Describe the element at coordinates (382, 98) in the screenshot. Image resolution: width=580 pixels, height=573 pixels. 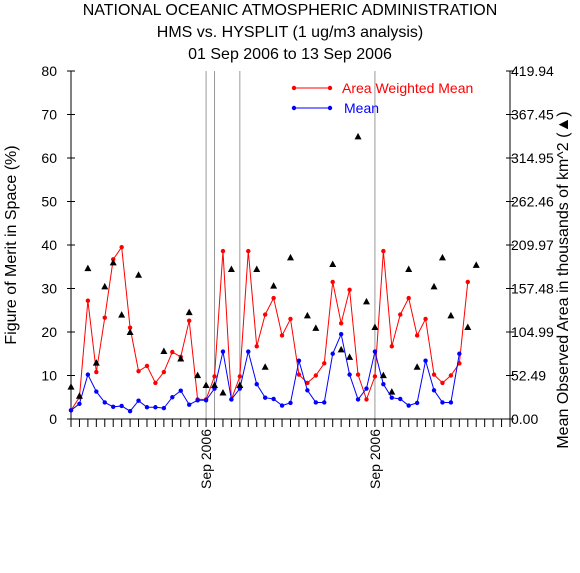
I see `legend: Area Weighted Mean Mean` at that location.